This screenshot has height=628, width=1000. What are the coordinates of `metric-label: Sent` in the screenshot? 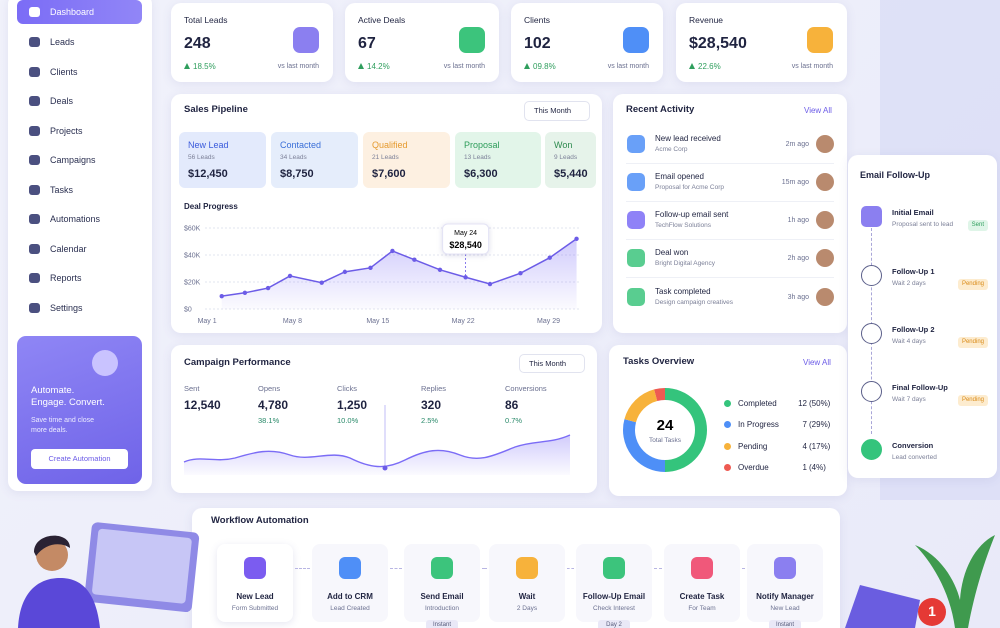 It's located at (192, 388).